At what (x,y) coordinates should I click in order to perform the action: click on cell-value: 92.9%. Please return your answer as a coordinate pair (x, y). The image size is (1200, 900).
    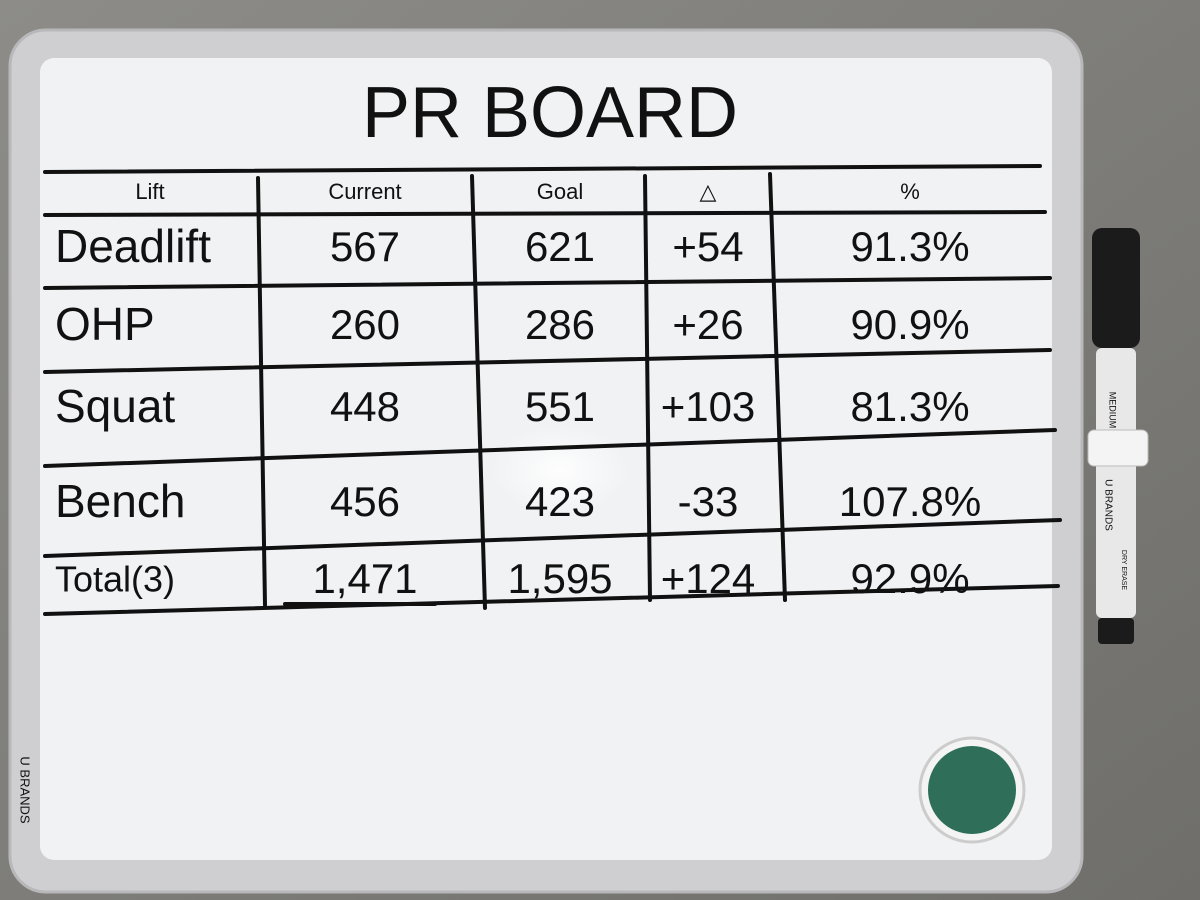
    Looking at the image, I should click on (909, 578).